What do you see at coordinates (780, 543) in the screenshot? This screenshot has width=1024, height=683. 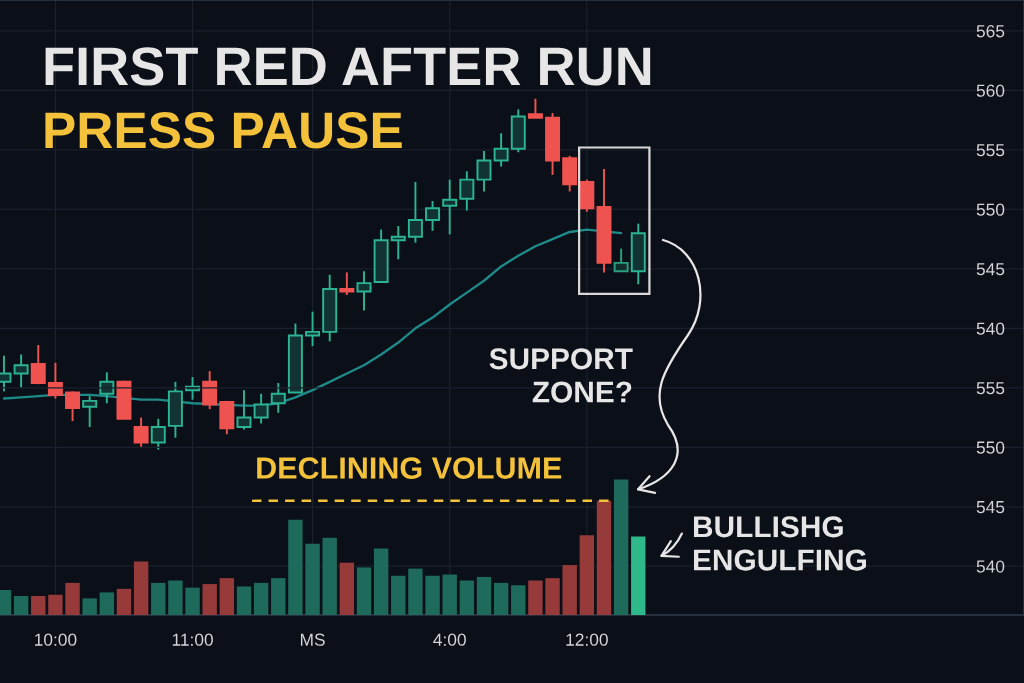 I see `annotation: BULLISHG ENGULFING` at bounding box center [780, 543].